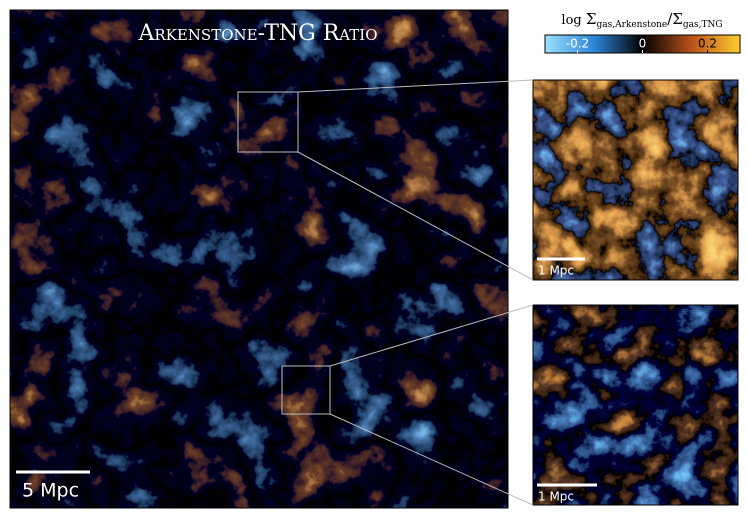 The height and width of the screenshot is (519, 747). What do you see at coordinates (50, 491) in the screenshot?
I see `scale-label: 5 Mpc` at bounding box center [50, 491].